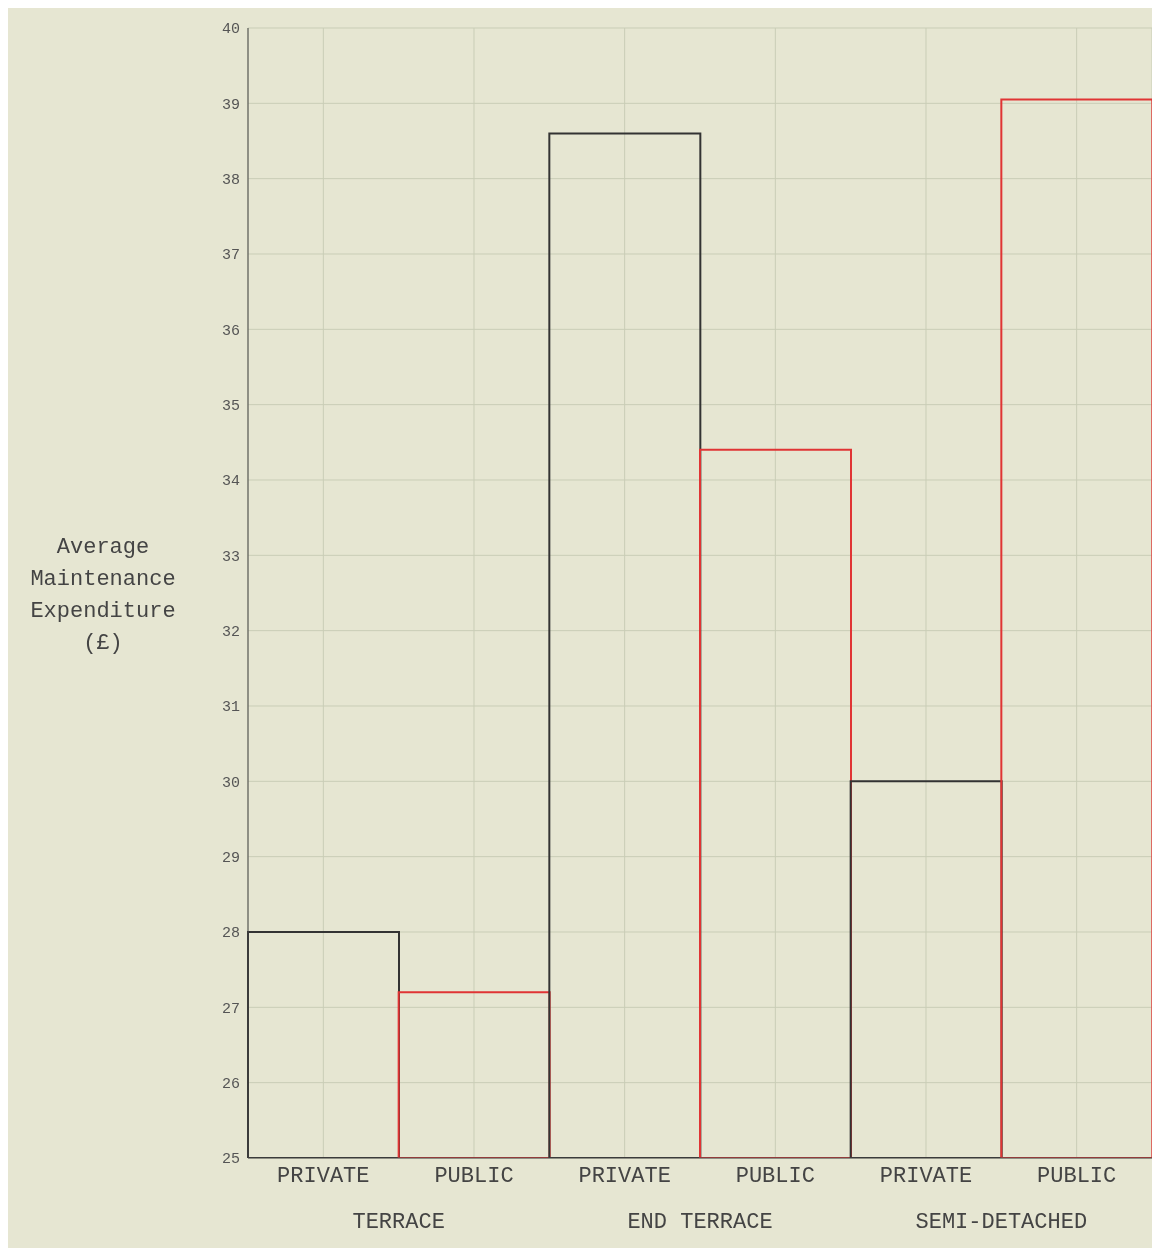 The height and width of the screenshot is (1249, 1160). I want to click on y-tick-label: 34, so click(230, 482).